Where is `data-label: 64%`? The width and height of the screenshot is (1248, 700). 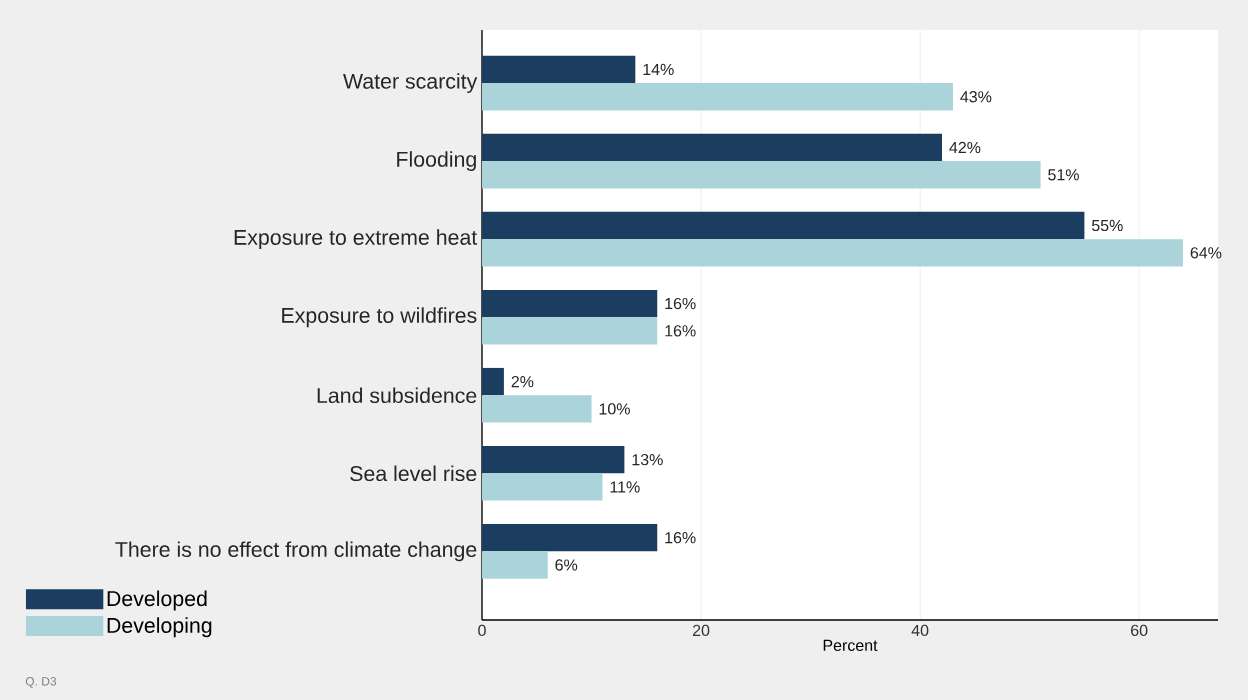
data-label: 64% is located at coordinates (1206, 253).